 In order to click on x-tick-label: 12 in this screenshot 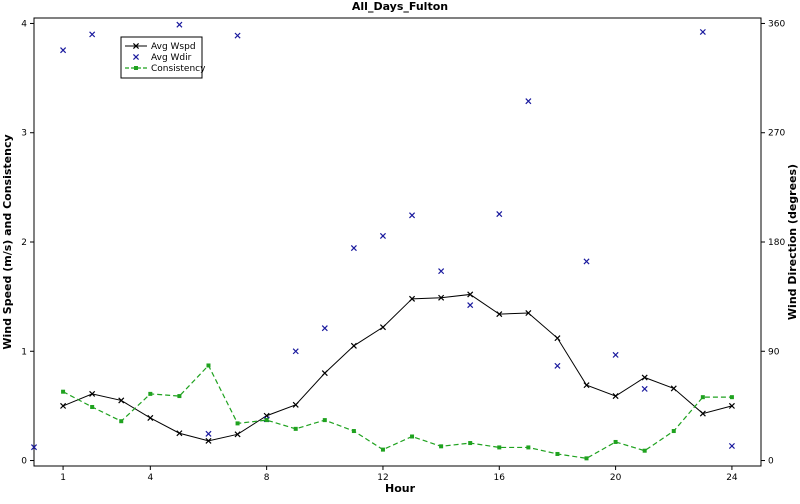, I will do `click(382, 478)`.